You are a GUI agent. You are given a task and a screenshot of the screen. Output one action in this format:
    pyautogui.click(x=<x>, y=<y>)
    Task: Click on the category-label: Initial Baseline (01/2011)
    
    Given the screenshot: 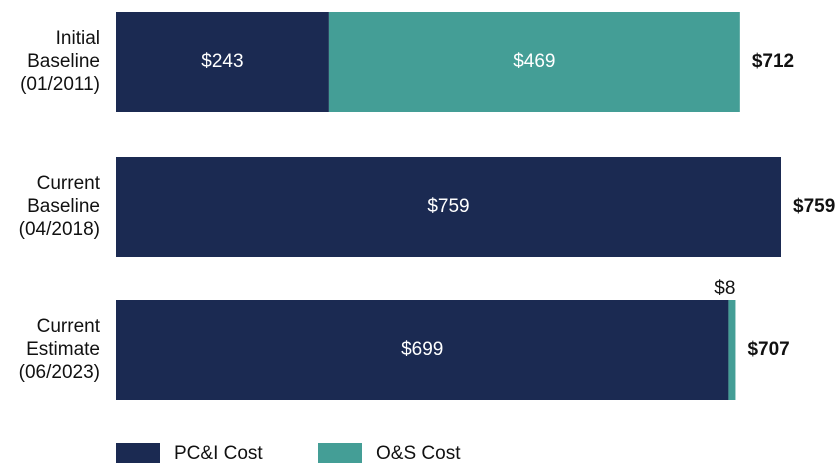 What is the action you would take?
    pyautogui.click(x=60, y=61)
    